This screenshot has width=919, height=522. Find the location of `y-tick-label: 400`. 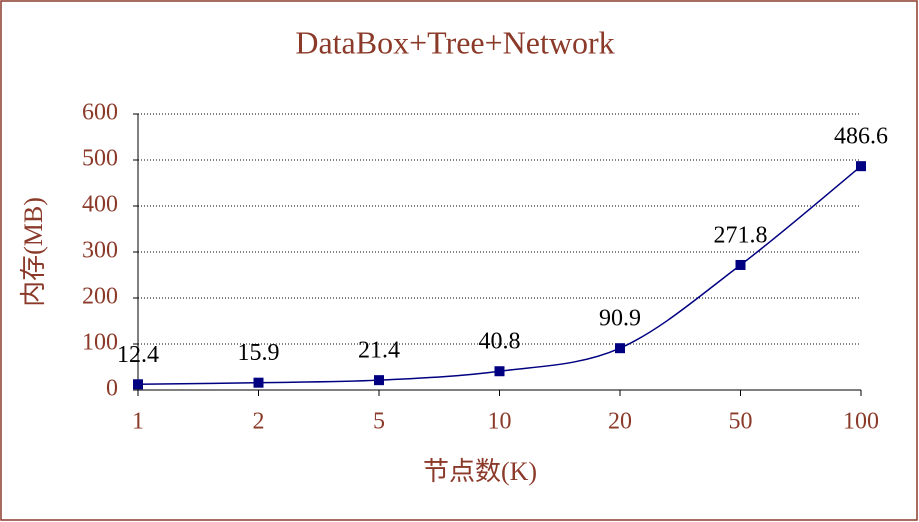

y-tick-label: 400 is located at coordinates (100, 205).